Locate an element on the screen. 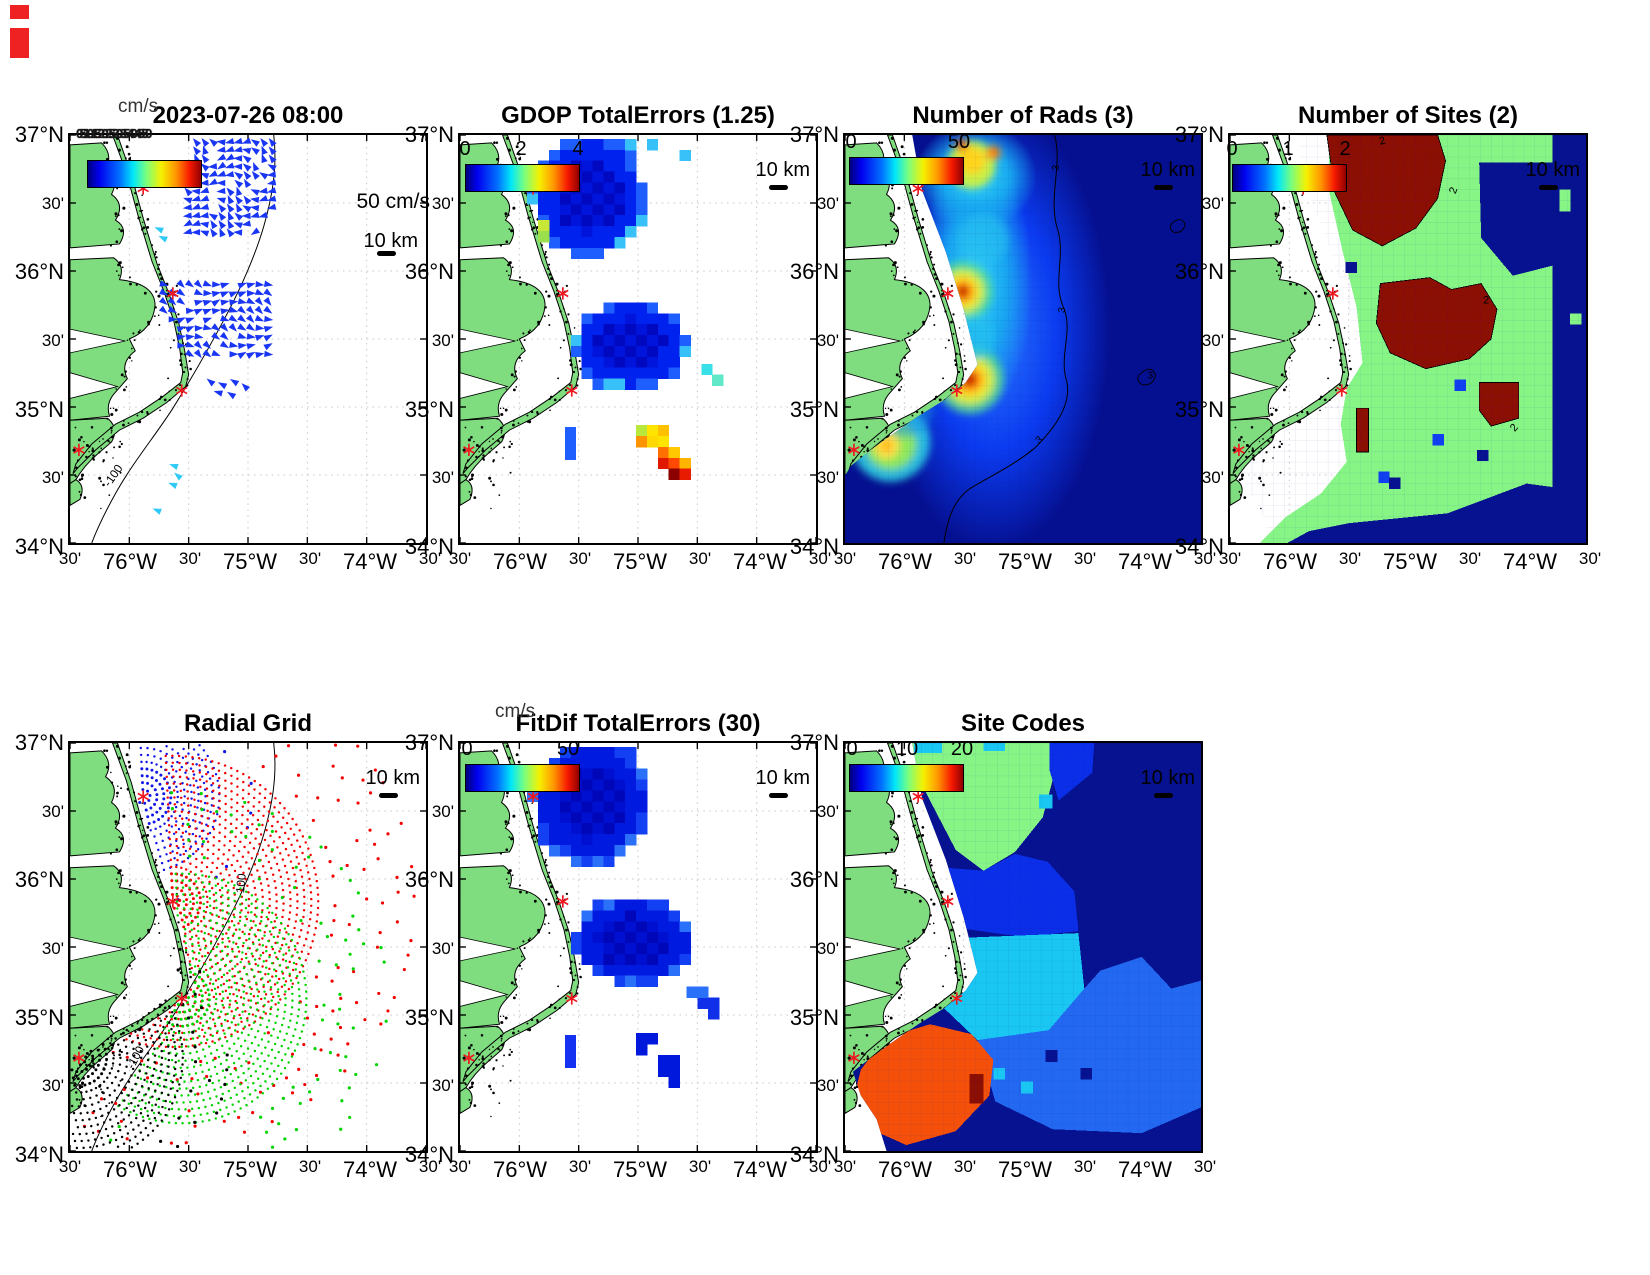 This screenshot has width=1650, height=1275. colorbar-tick: 20 is located at coordinates (962, 749).